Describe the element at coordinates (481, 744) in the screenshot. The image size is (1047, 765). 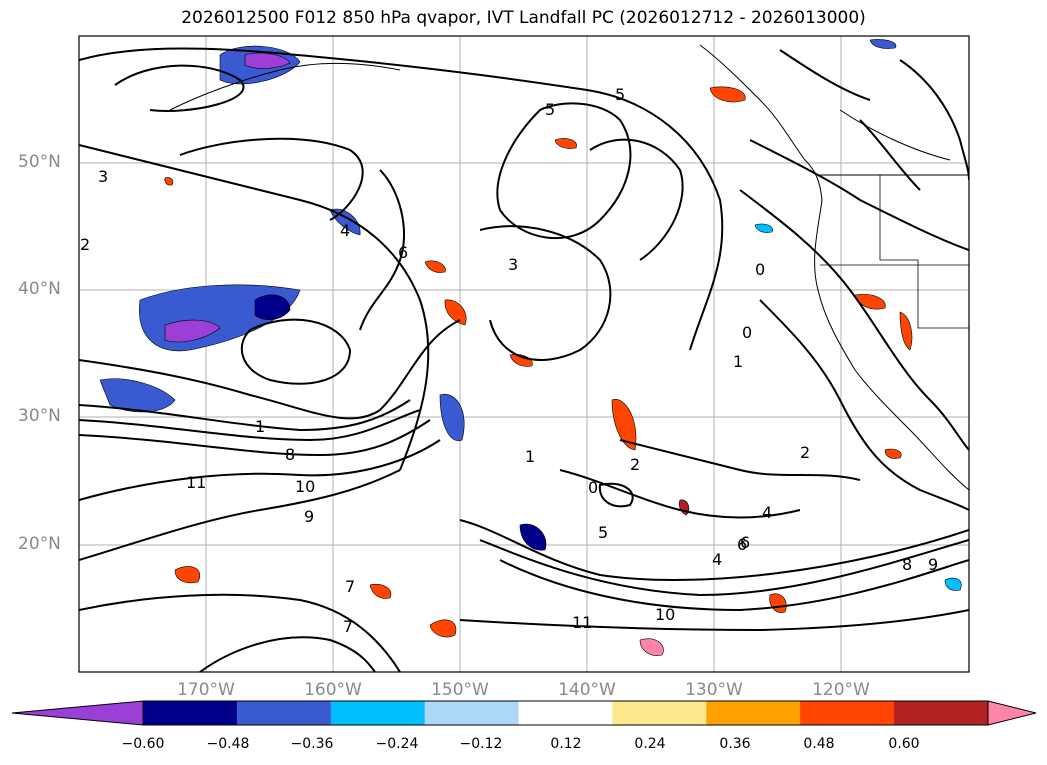
I see `colorbar-tick-label: −0.12` at that location.